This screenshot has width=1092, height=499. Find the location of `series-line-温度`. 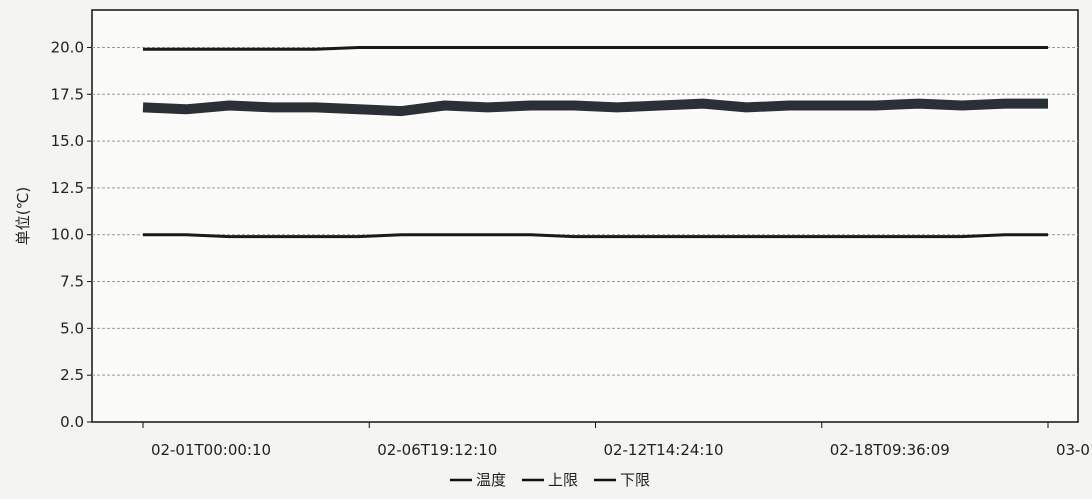

series-line-温度 is located at coordinates (595, 107).